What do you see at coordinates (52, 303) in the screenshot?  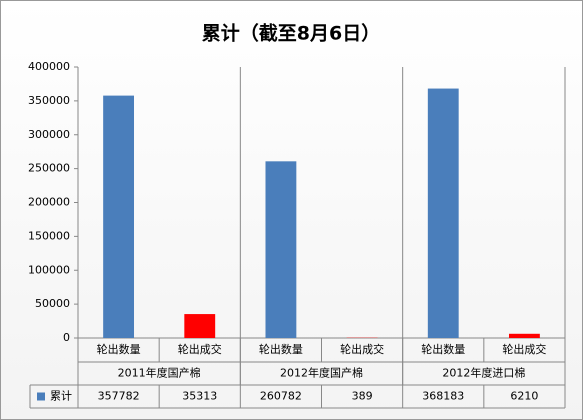 I see `y-tick-label: 50000` at bounding box center [52, 303].